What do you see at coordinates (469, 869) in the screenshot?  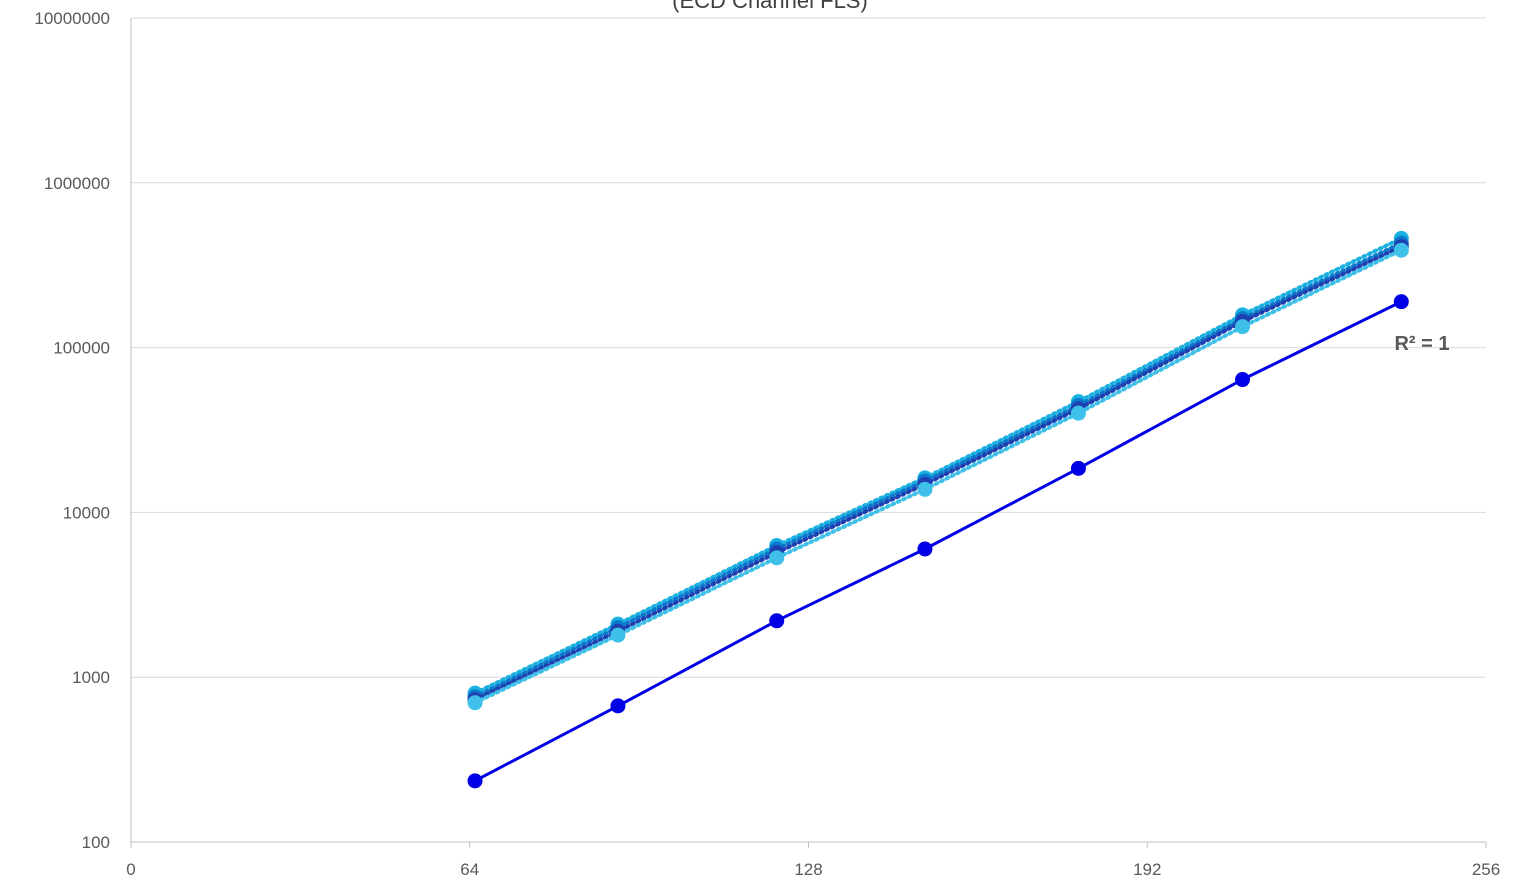 I see `x-tick-label-64: 64` at bounding box center [469, 869].